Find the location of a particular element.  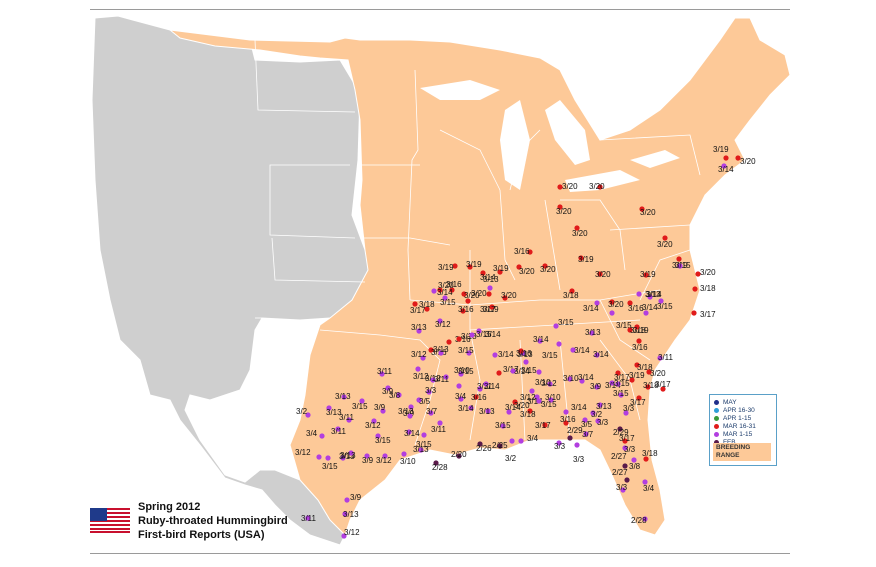

legend-item: APR 16-30 is located at coordinates (734, 410).